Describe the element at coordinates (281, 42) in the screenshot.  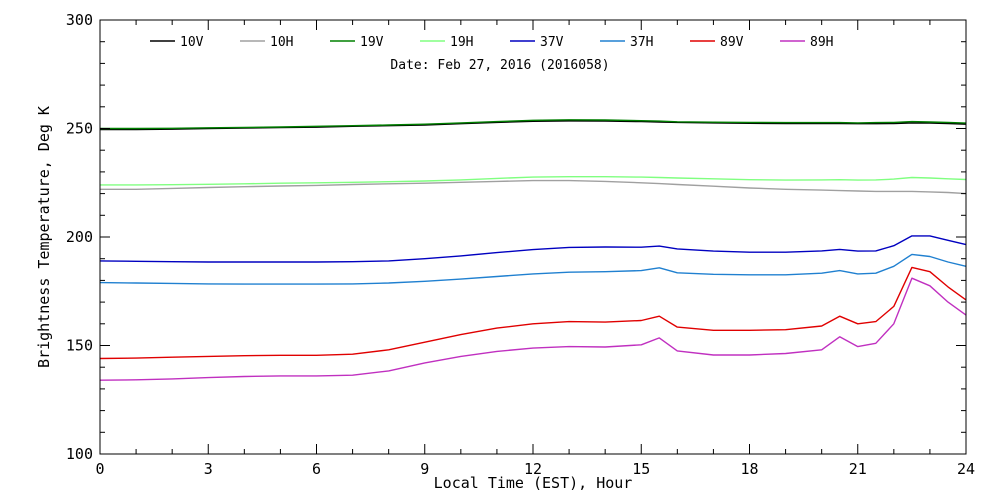
I see `legend-label-10h: 10H` at that location.